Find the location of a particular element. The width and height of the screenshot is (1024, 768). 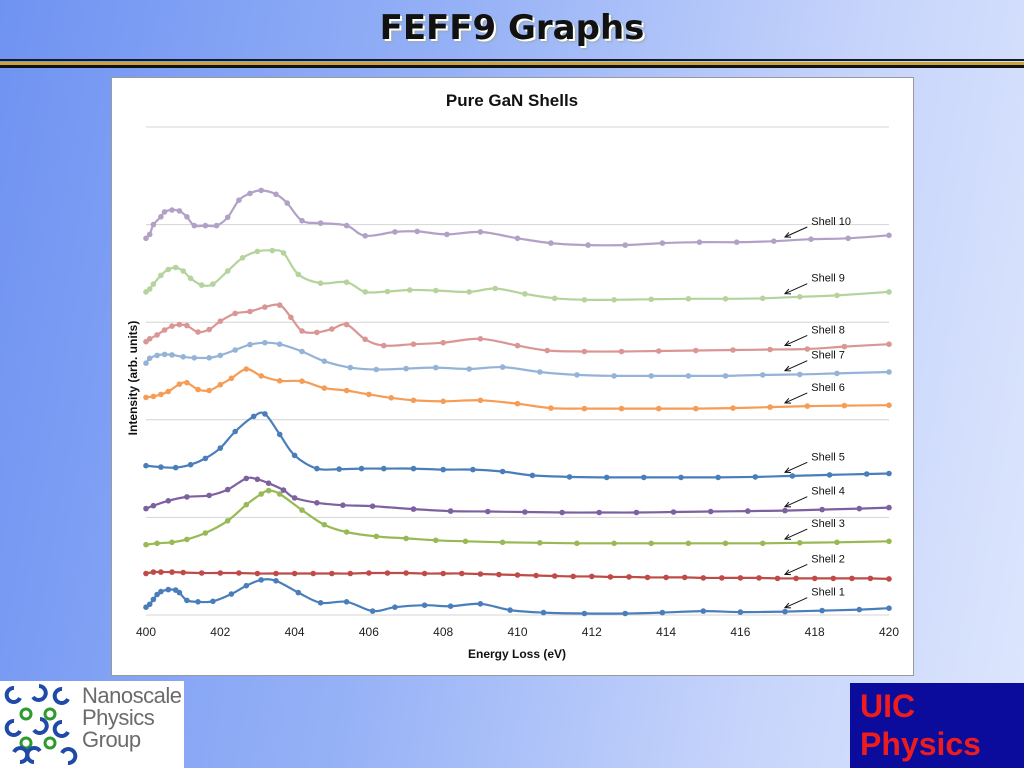

annotation: Shell 3 is located at coordinates (814, 529).